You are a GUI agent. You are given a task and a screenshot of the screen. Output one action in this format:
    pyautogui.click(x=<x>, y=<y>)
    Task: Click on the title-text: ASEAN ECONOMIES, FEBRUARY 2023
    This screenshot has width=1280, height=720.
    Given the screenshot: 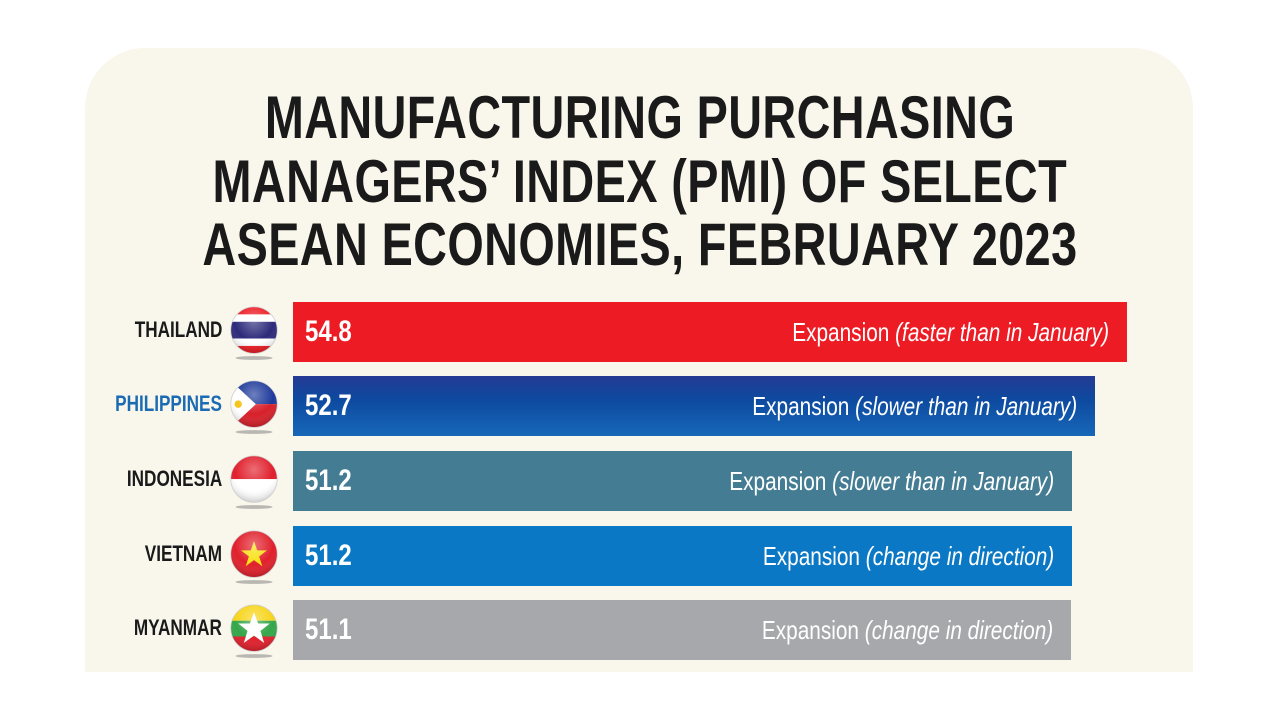 What is the action you would take?
    pyautogui.click(x=640, y=244)
    